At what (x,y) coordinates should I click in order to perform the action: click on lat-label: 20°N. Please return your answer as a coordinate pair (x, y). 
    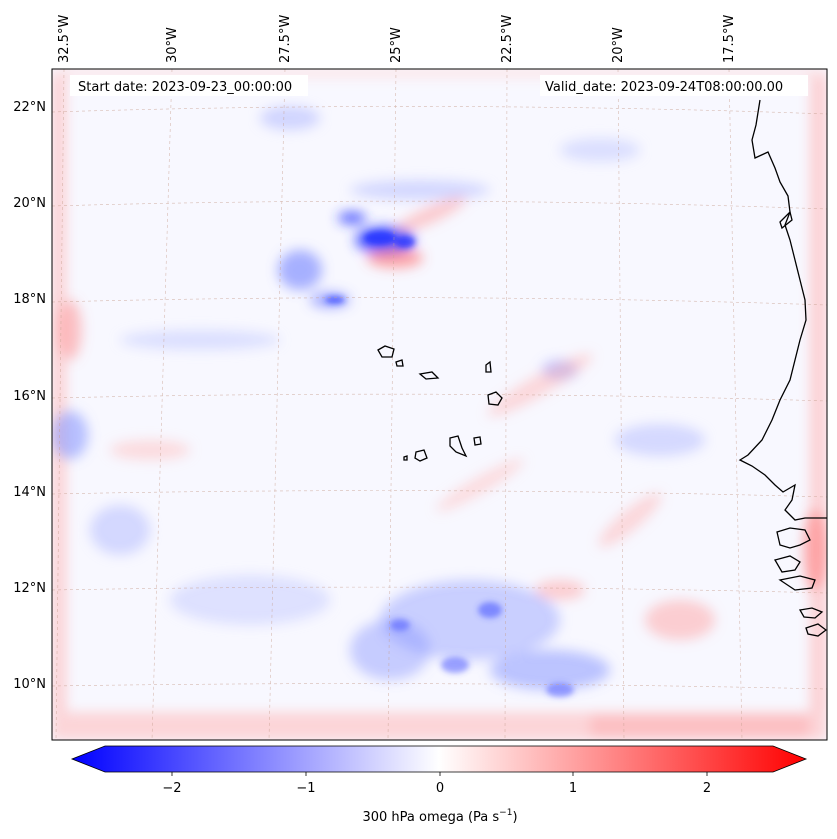
    Looking at the image, I should click on (29, 203).